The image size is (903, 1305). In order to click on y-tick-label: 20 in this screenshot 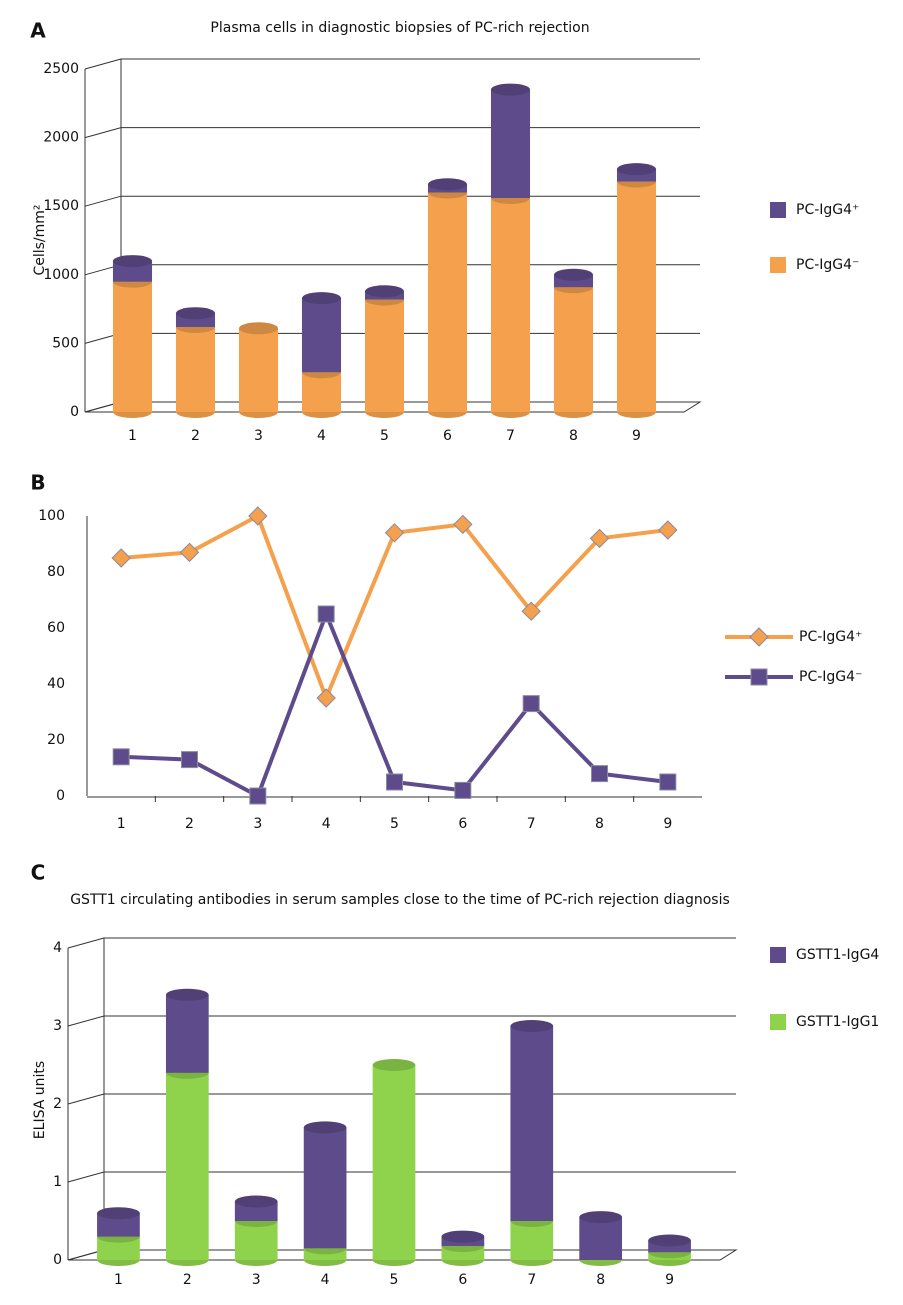, I will do `click(56, 740)`.